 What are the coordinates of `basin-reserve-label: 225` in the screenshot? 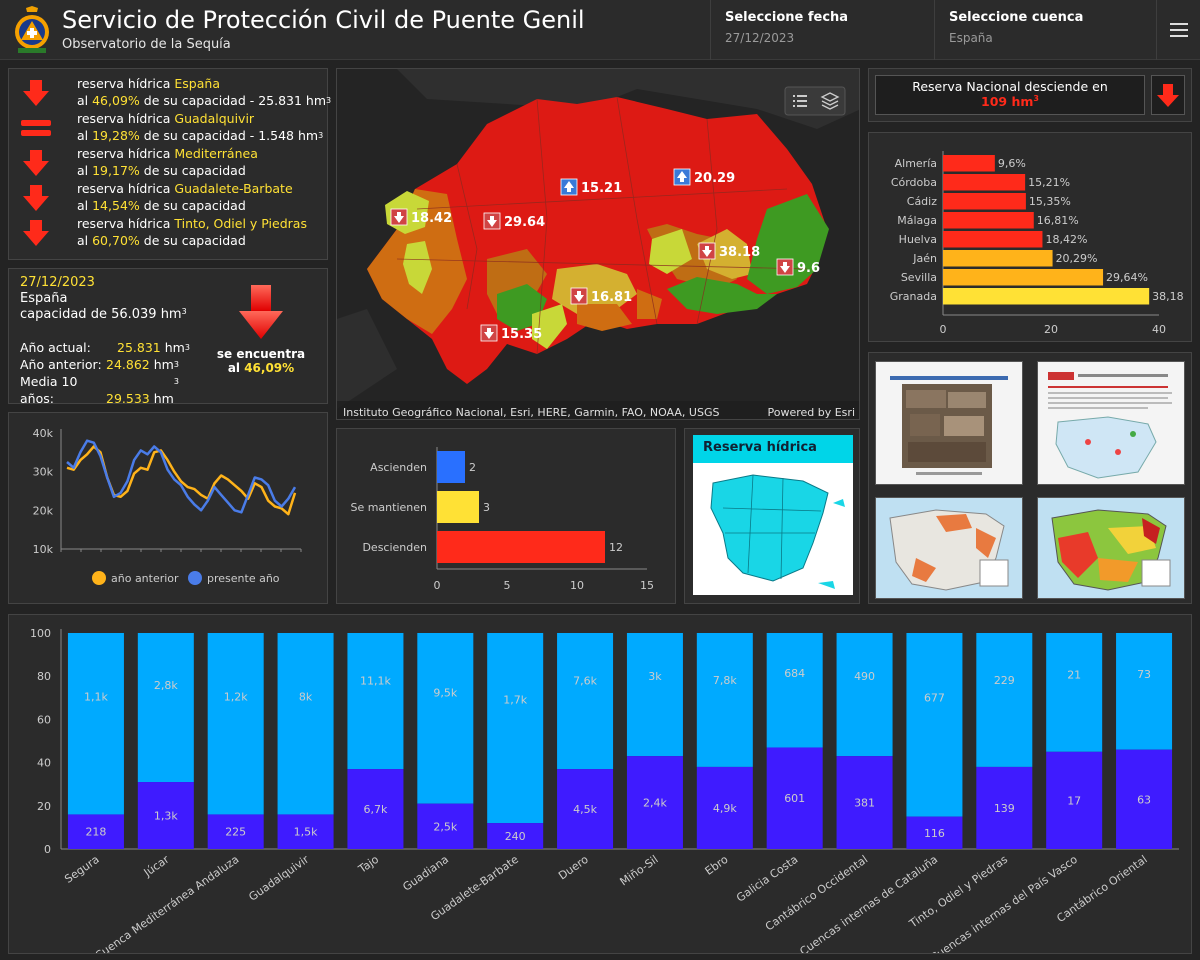 It's located at (235, 832).